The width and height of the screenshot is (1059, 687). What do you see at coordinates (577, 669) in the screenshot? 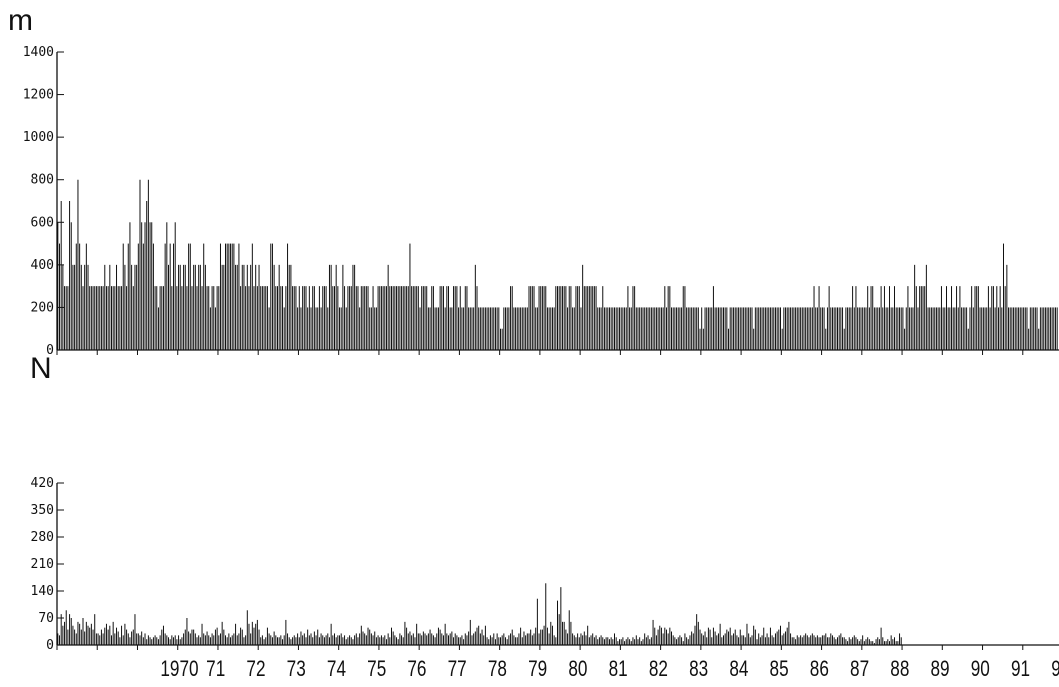
I see `year-tick-label: 80` at bounding box center [577, 669].